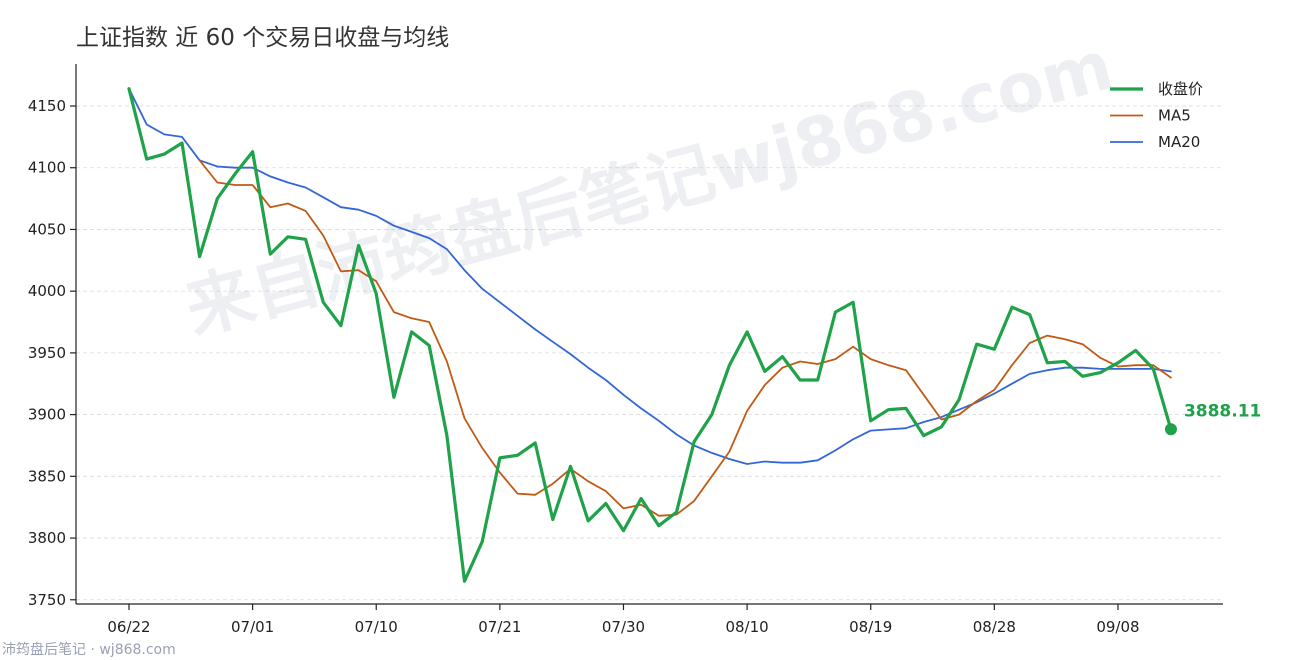  Describe the element at coordinates (262, 38) in the screenshot. I see `chart-title: 上证指数 近 60 个交易日收盘与均线` at that location.